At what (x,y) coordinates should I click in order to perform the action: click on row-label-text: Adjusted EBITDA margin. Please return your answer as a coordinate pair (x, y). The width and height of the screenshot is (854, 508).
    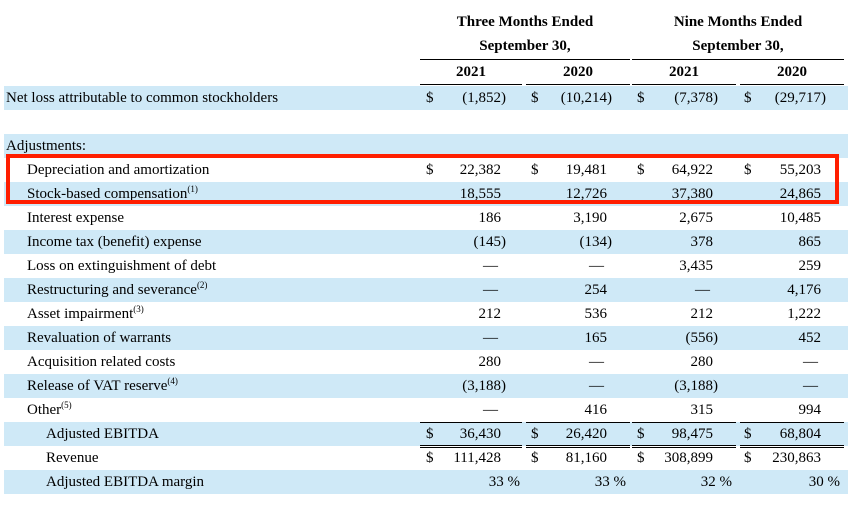
    Looking at the image, I should click on (125, 482).